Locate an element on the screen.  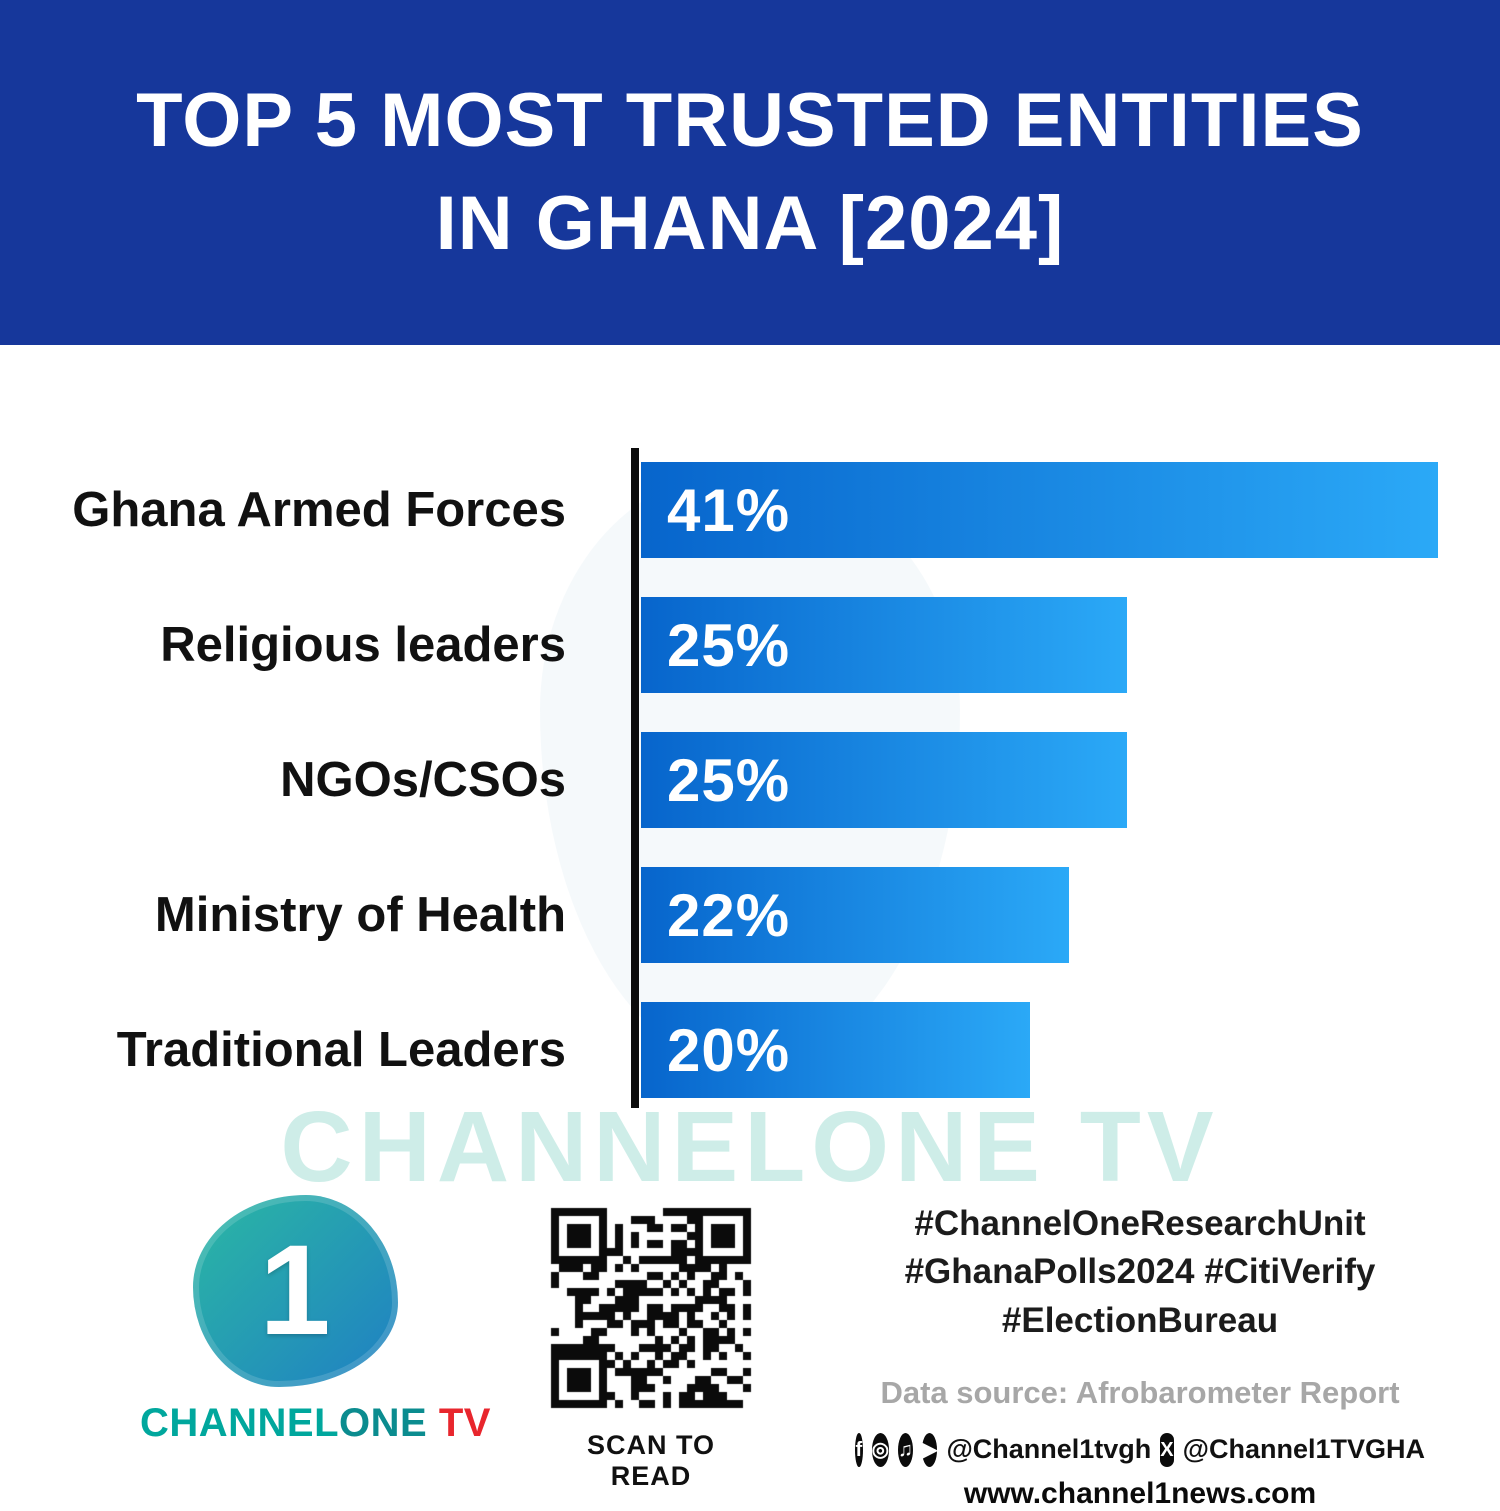
chart-axis-line is located at coordinates (635, 778).